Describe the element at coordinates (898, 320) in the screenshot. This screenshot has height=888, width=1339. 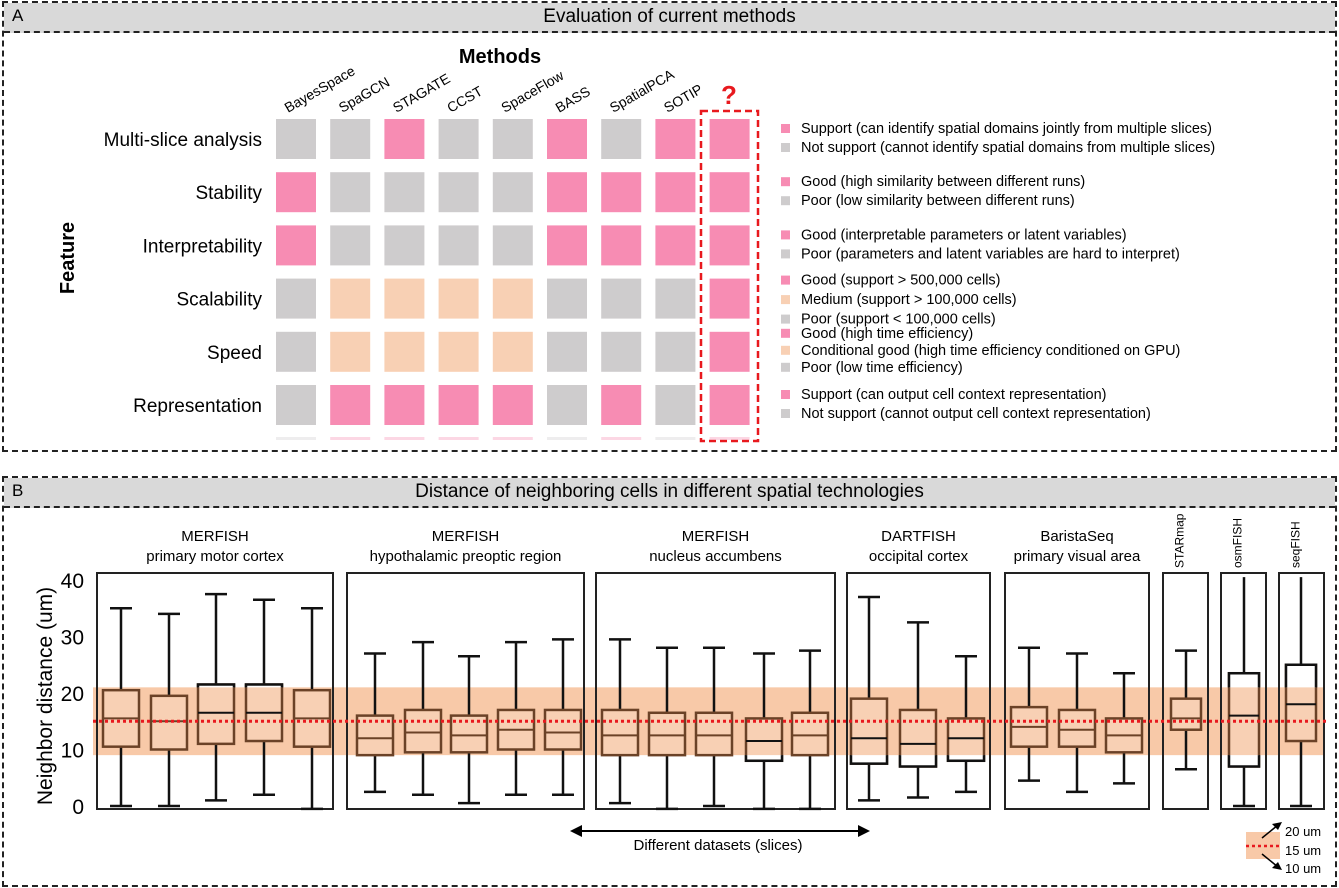
I see `legend-text: Poor (support < 100,000 cells)` at that location.